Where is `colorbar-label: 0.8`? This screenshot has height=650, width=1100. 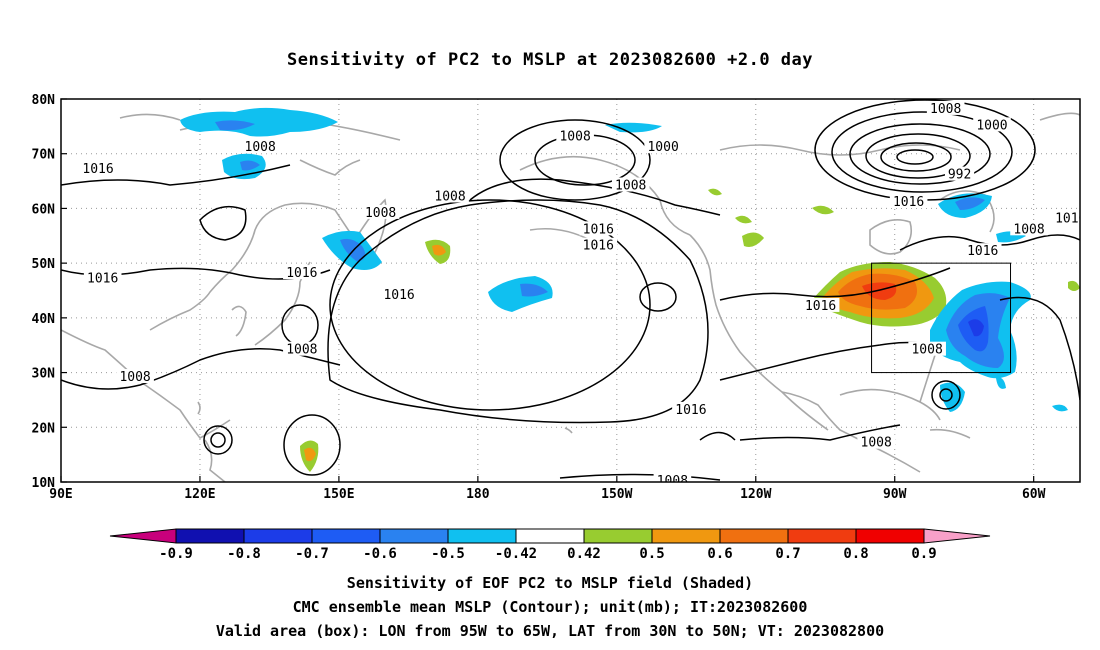 colorbar-label: 0.8 is located at coordinates (855, 554).